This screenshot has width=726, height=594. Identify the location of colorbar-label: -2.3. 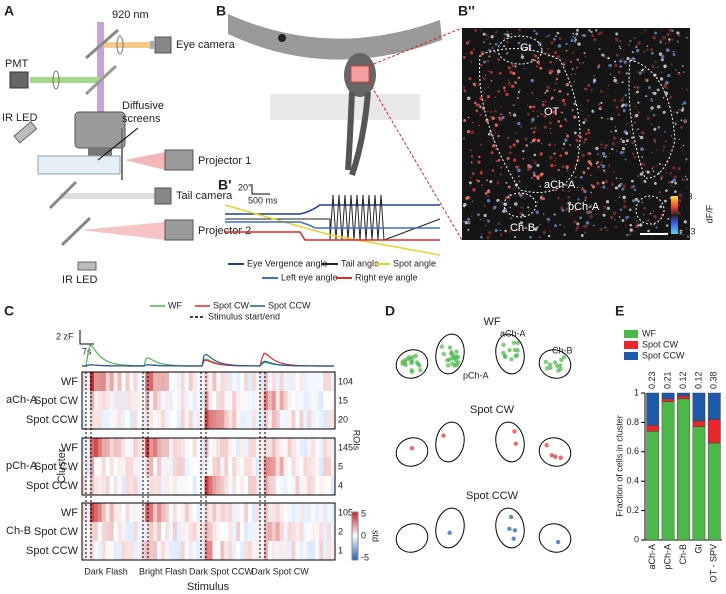
(688, 231).